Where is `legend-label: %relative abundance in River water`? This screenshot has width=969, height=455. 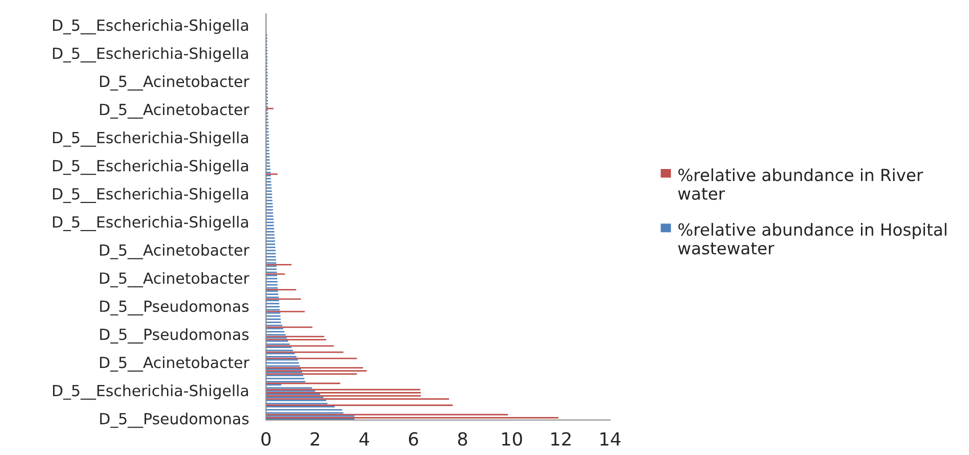 legend-label: %relative abundance in River water is located at coordinates (801, 184).